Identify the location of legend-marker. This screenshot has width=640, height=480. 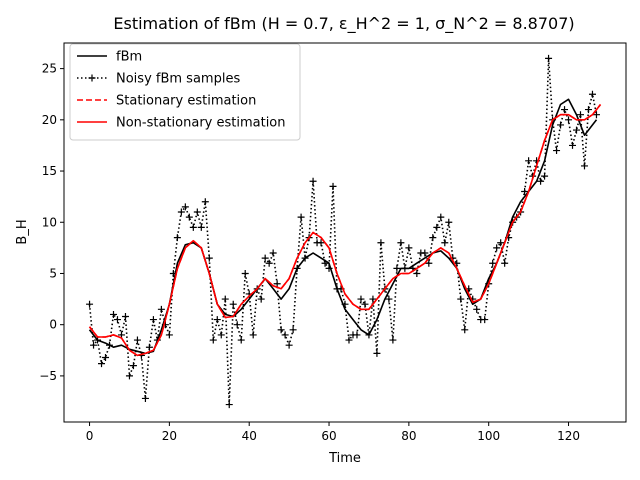
(92, 78).